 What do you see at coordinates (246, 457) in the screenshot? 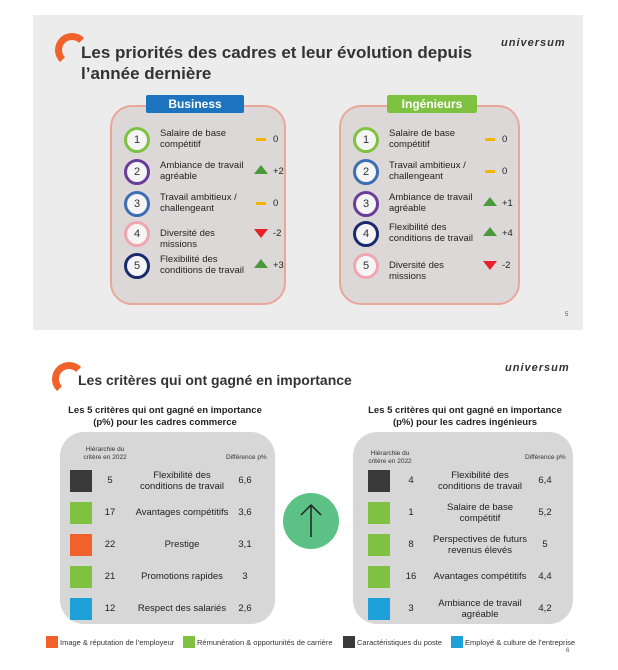
I see `commerce-diff-header: Différence p%` at bounding box center [246, 457].